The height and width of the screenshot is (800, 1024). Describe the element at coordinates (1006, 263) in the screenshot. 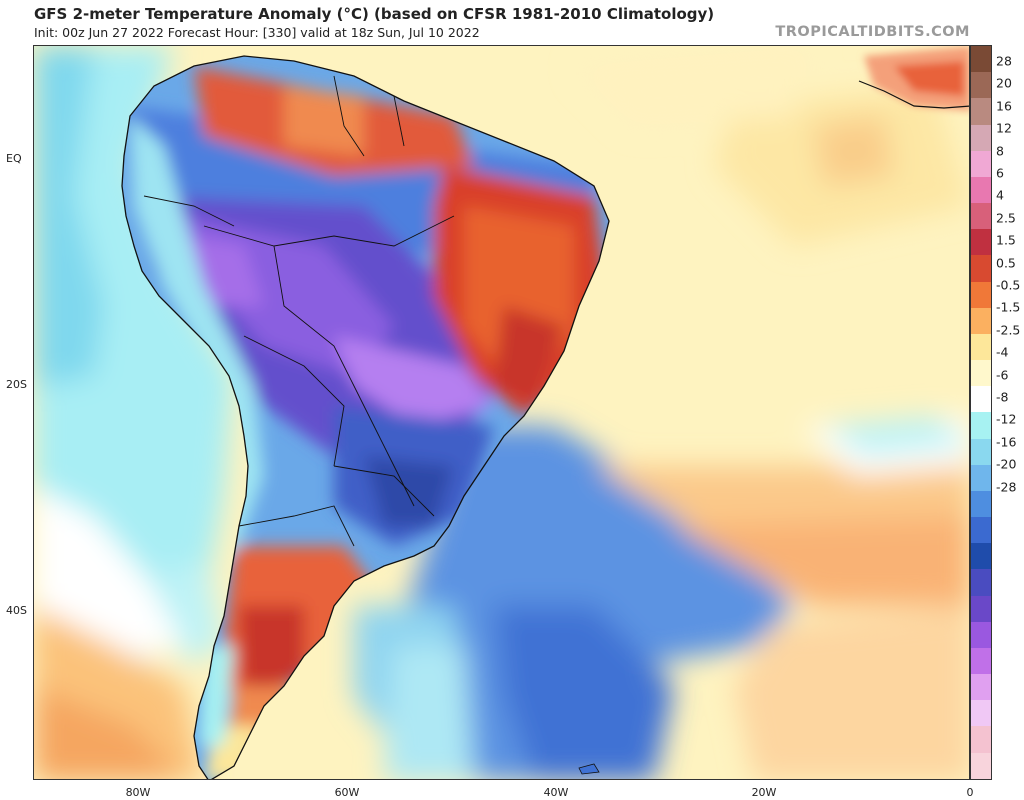

I see `colorbar-tick-label: 0.5` at that location.